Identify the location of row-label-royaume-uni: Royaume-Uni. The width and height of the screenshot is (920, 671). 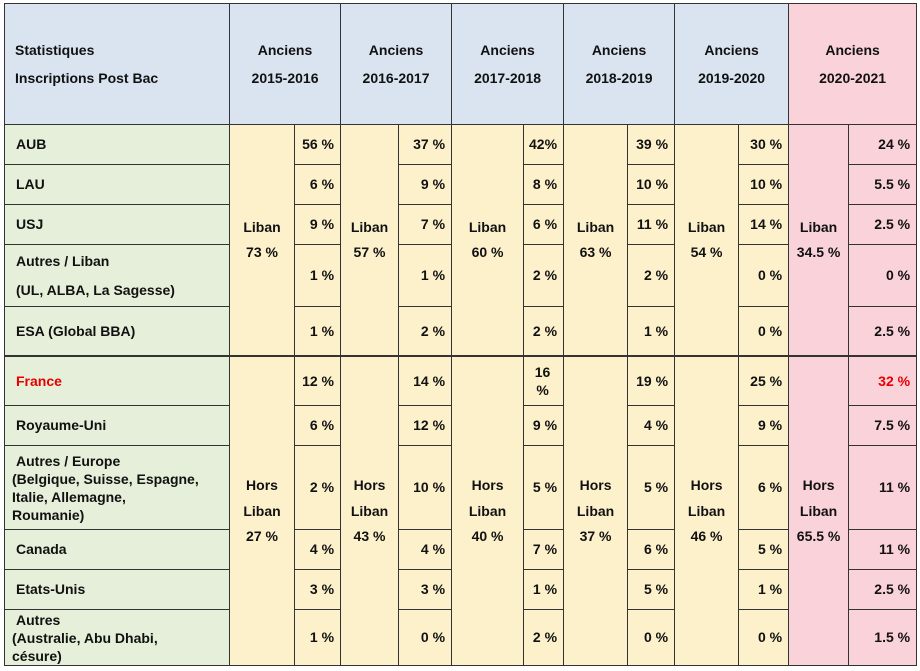
(117, 425).